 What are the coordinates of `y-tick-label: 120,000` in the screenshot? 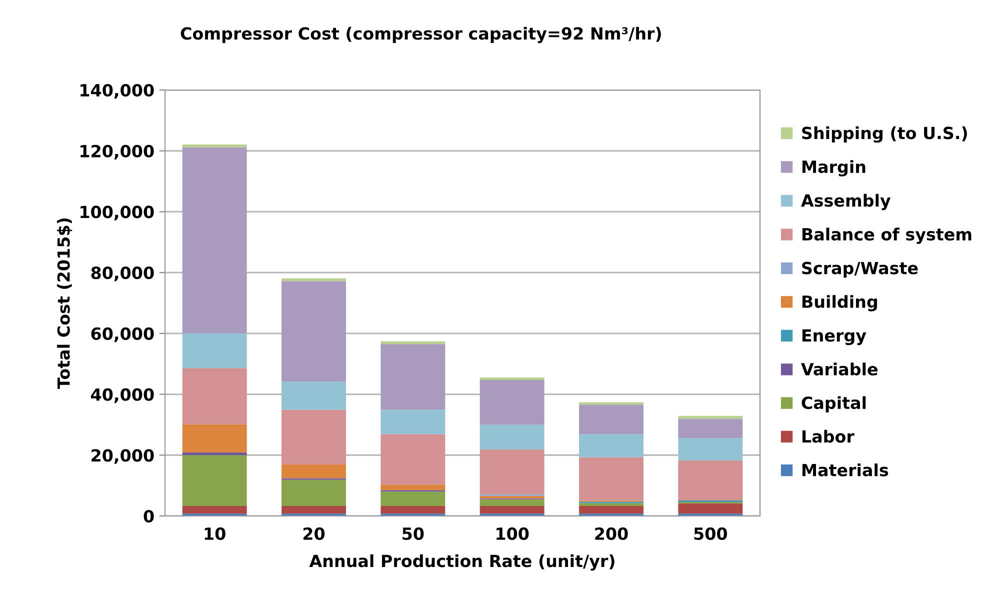 It's located at (117, 152).